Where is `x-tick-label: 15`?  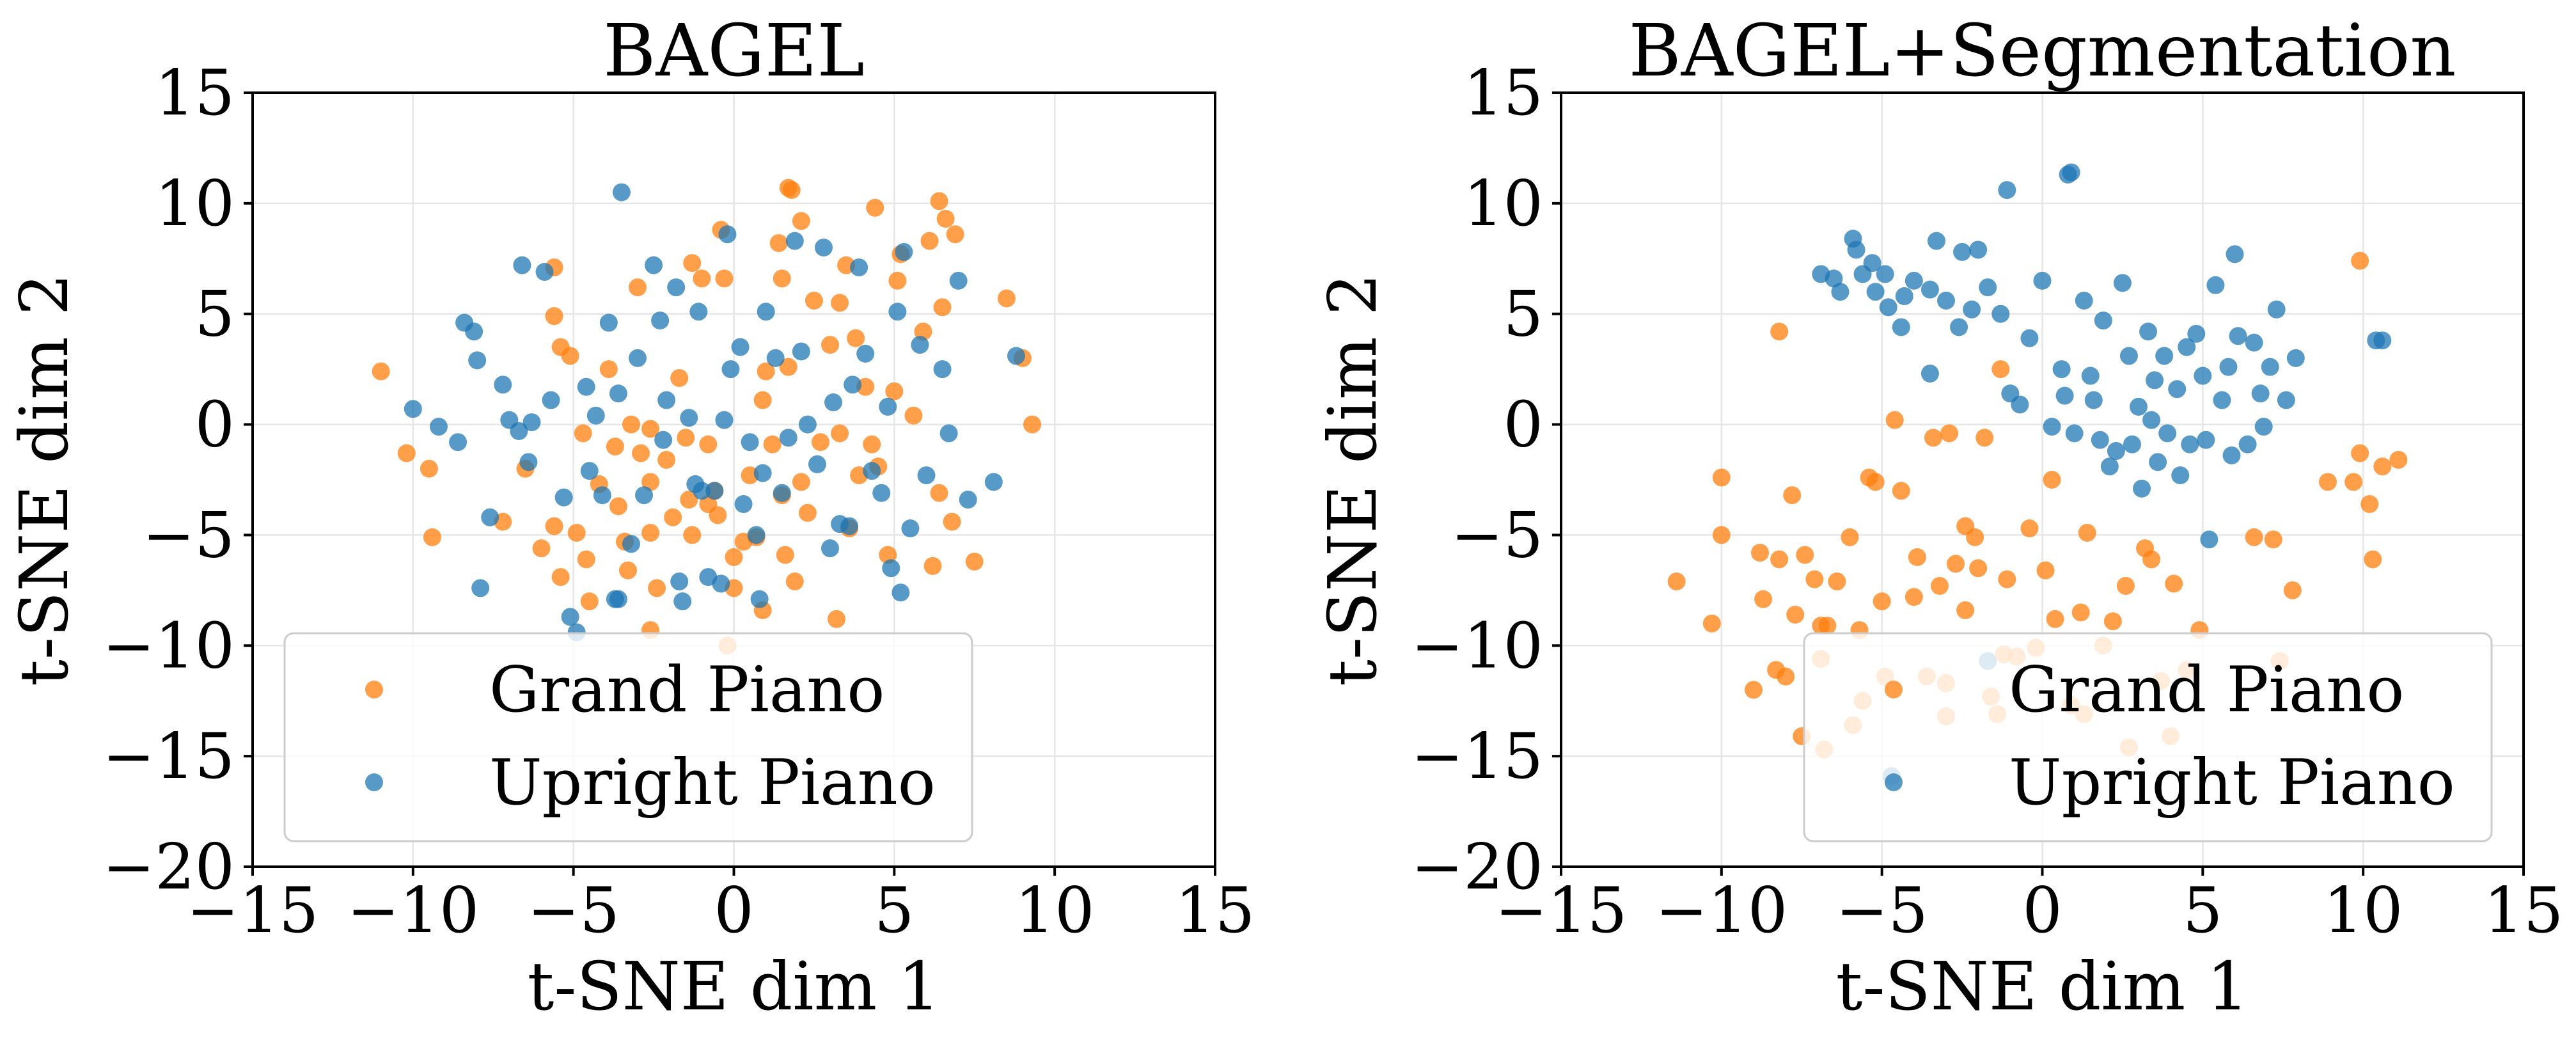
x-tick-label: 15 is located at coordinates (2524, 910).